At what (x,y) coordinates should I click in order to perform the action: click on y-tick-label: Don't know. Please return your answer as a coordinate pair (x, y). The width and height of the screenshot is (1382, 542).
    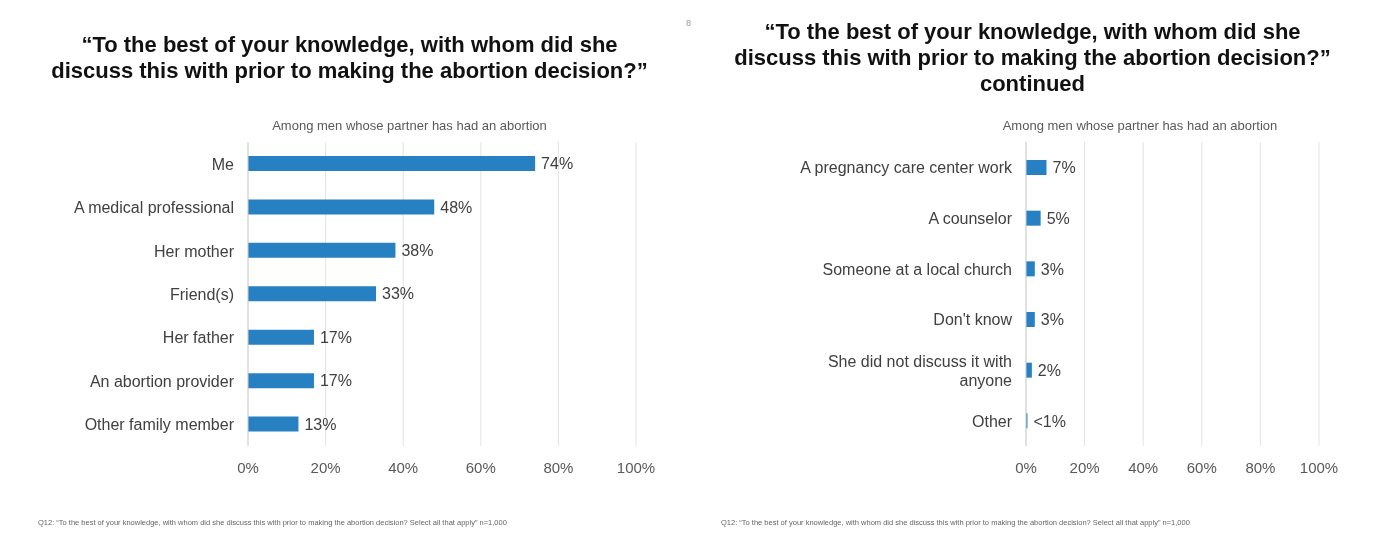
    Looking at the image, I should click on (973, 319).